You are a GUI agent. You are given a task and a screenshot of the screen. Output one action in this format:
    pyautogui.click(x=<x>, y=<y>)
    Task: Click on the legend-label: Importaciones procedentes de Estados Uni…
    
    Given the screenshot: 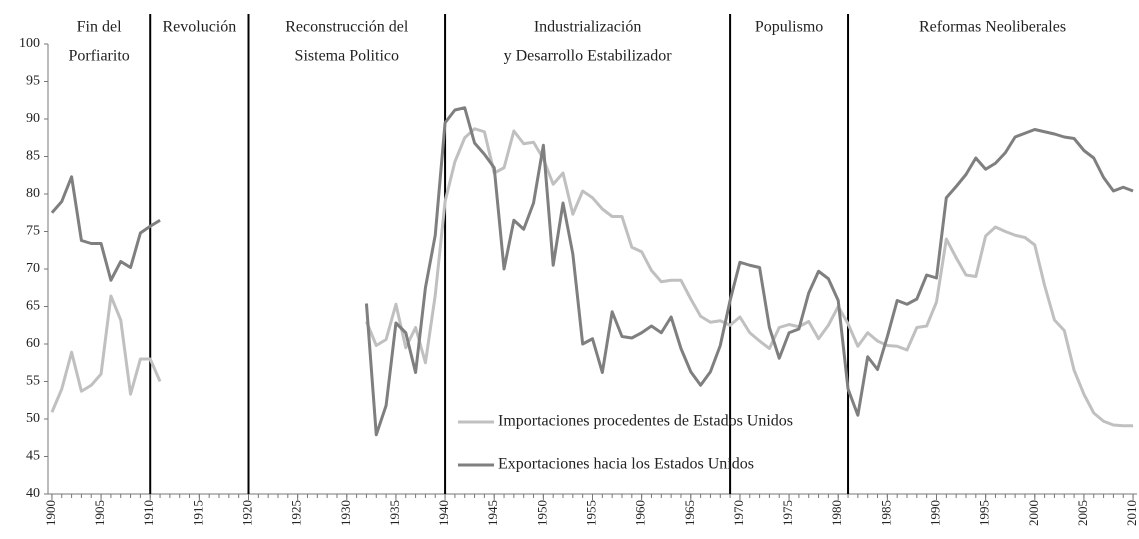 What is the action you would take?
    pyautogui.click(x=645, y=421)
    